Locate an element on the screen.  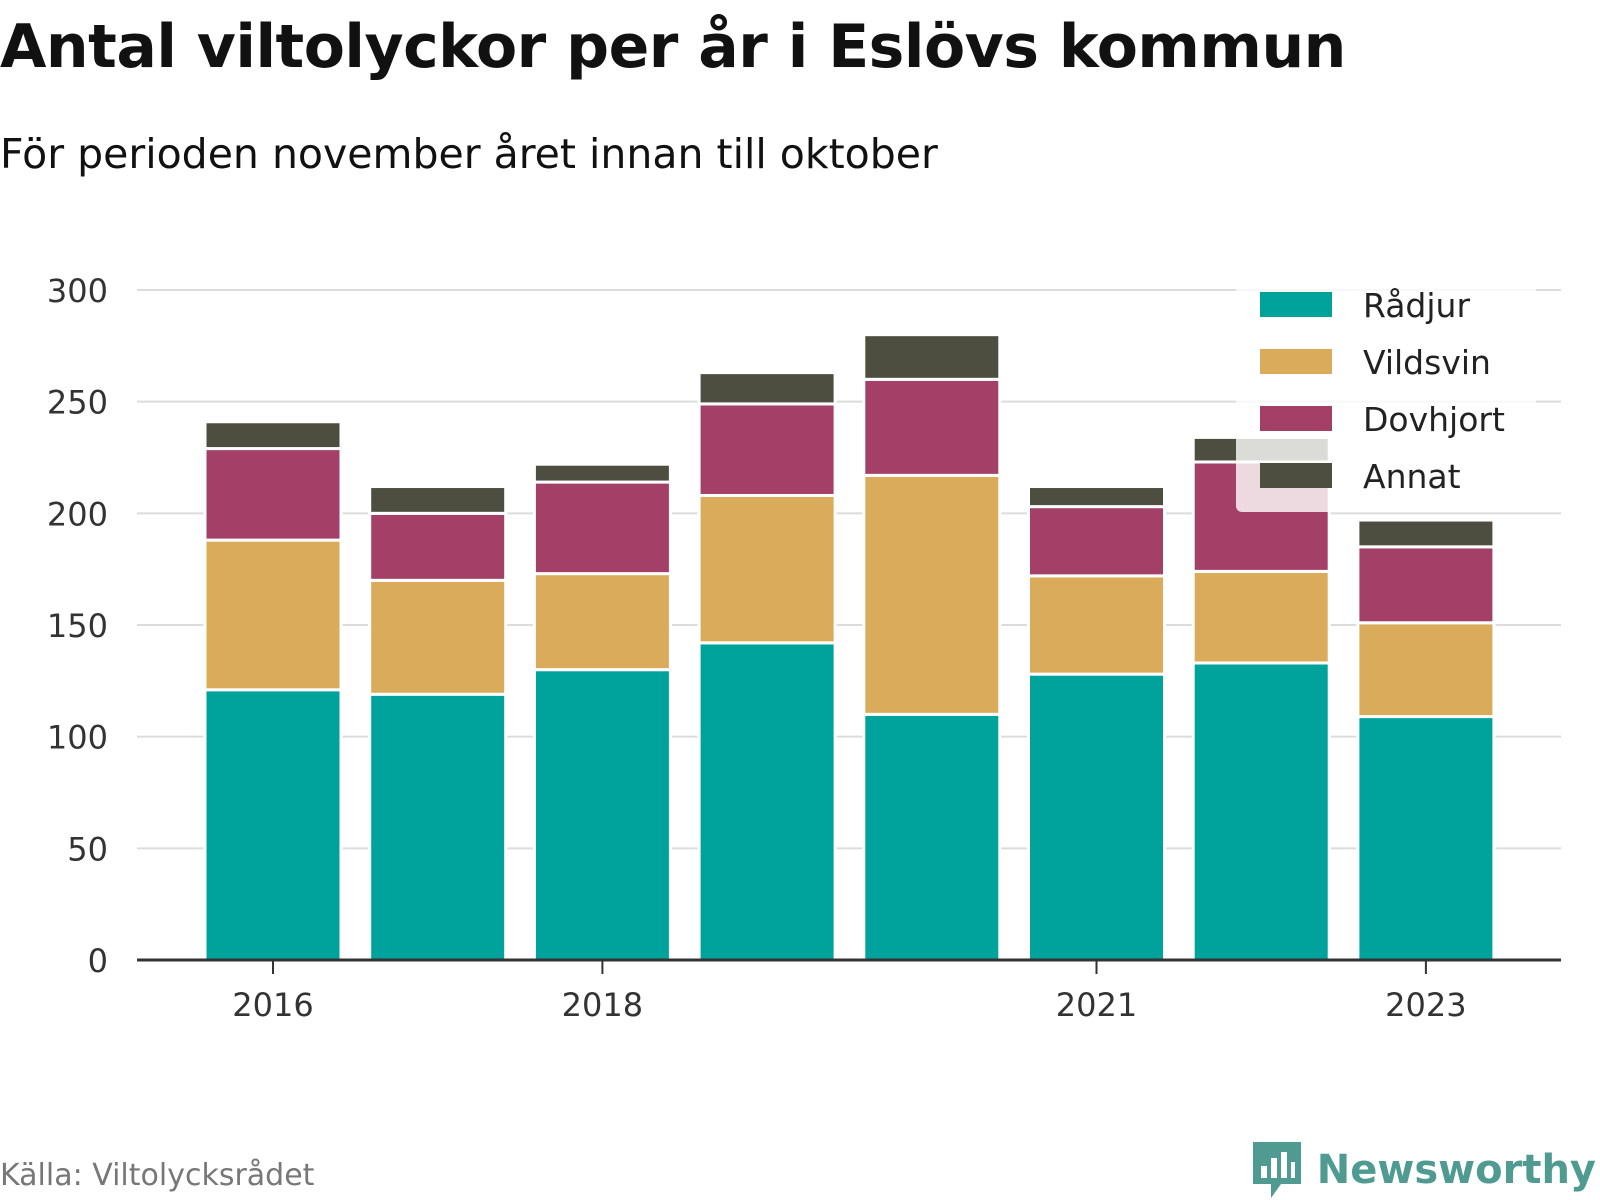
bar-segment-vildsvin-2016 is located at coordinates (273, 615).